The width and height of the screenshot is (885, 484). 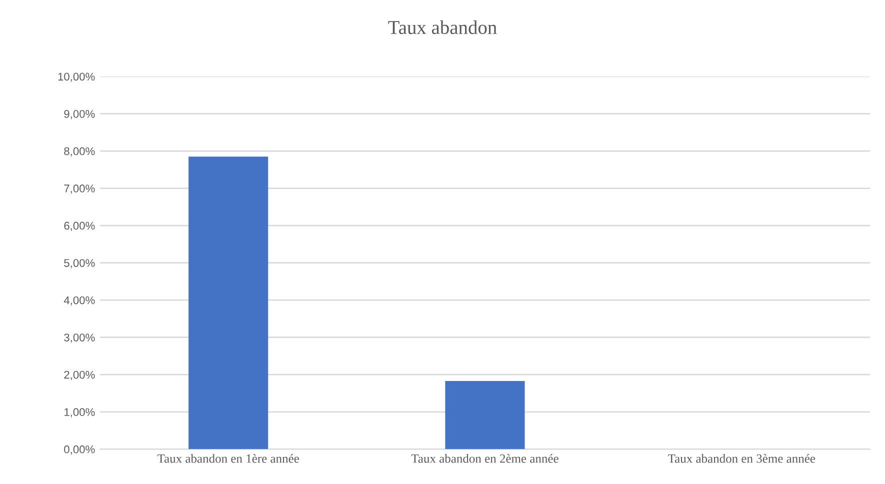 I want to click on y-tick-label: 5,00%, so click(x=79, y=263).